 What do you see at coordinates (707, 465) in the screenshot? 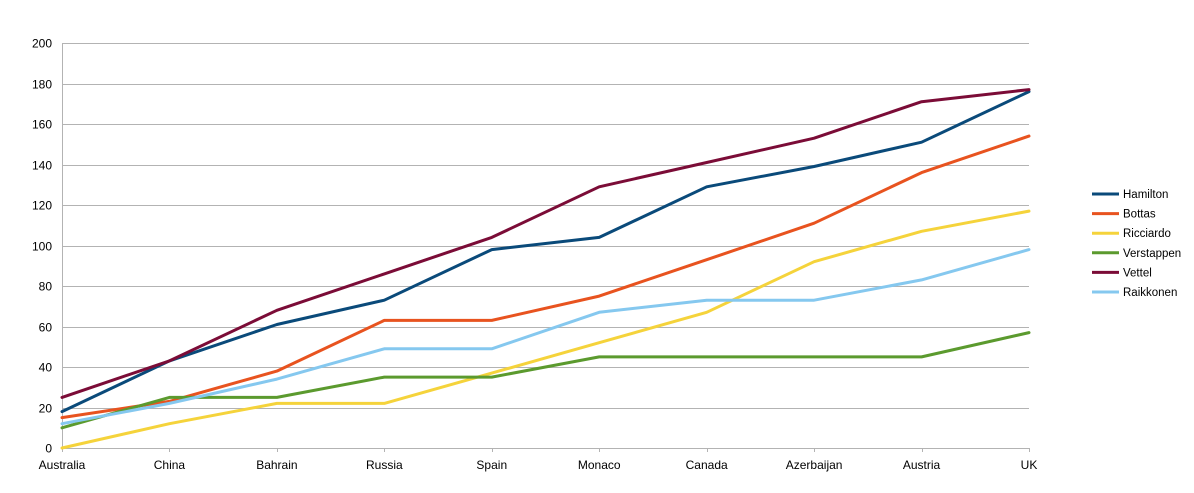
I see `x-tick-label: Canada` at bounding box center [707, 465].